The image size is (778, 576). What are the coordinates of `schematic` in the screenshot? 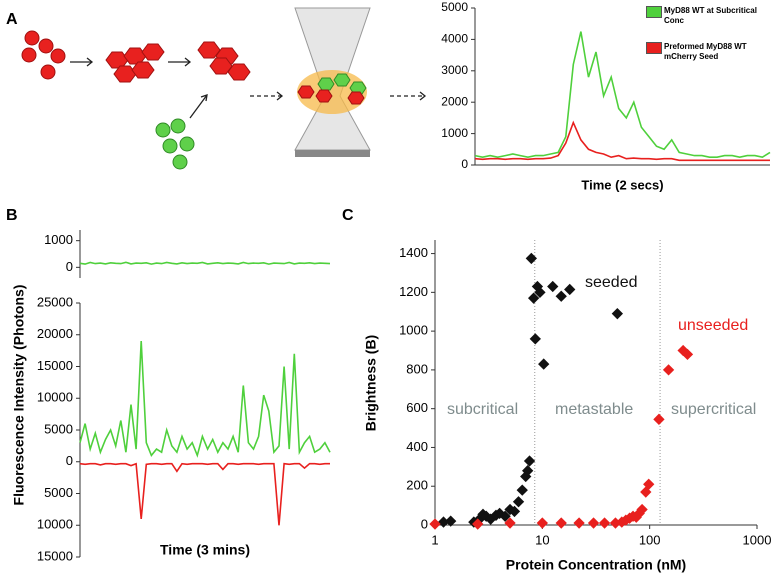 It's located at (224, 88).